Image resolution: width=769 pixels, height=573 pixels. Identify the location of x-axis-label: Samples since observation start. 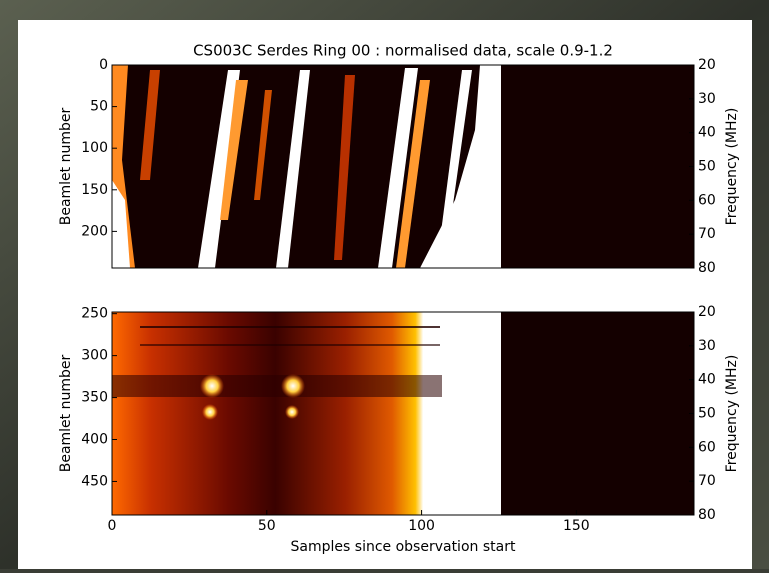
(403, 547).